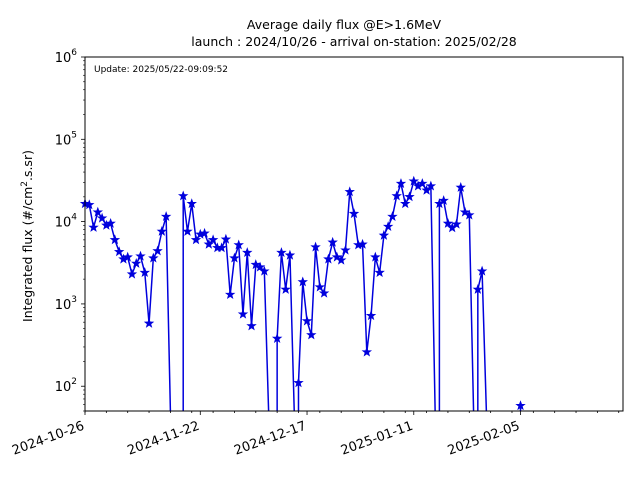 The width and height of the screenshot is (640, 480). What do you see at coordinates (344, 24) in the screenshot?
I see `chart-title-line1: Average daily flux @E>1.6MeV` at bounding box center [344, 24].